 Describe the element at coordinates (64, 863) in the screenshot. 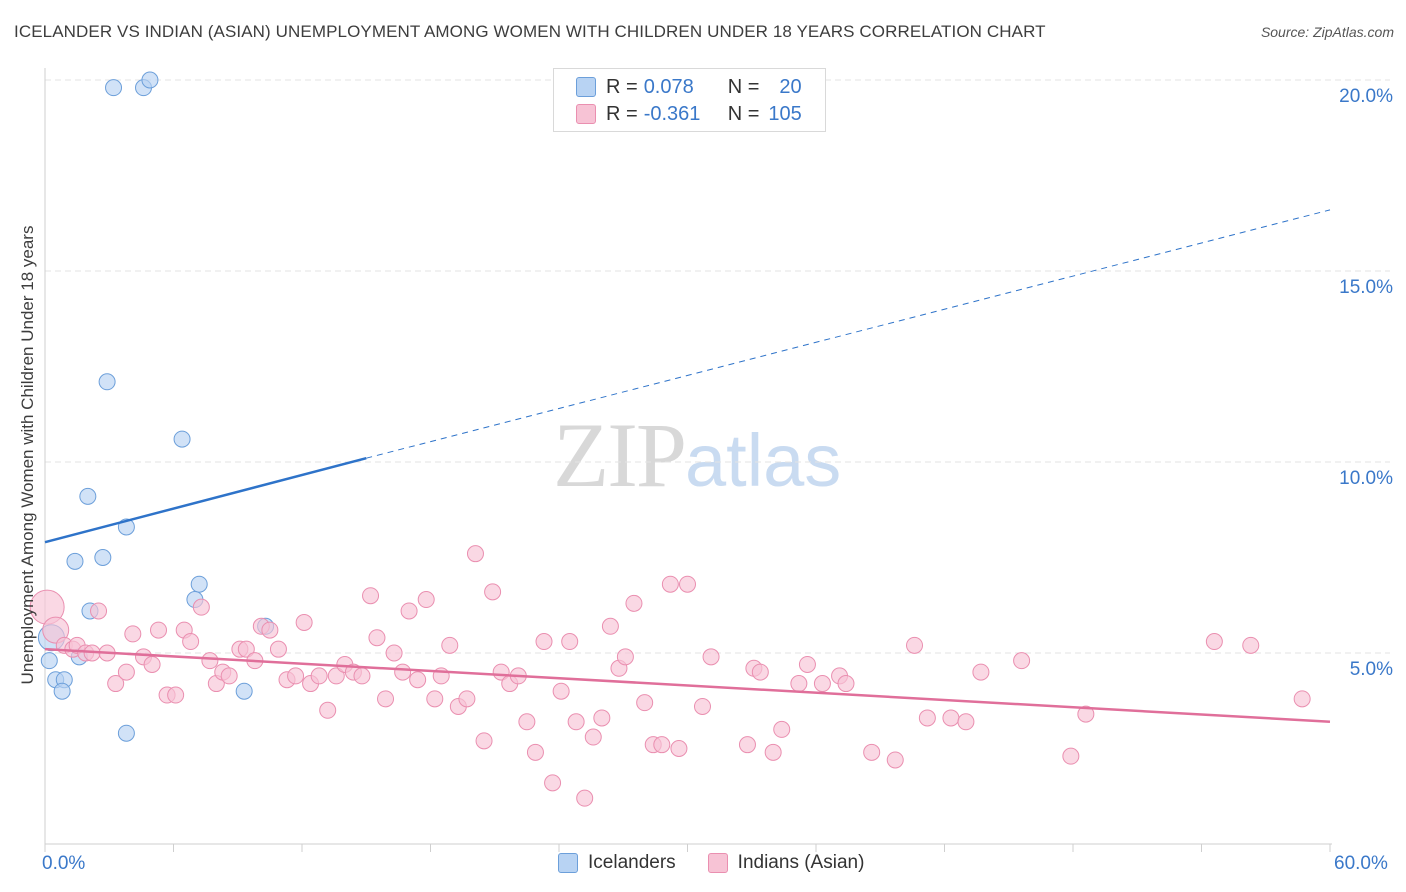

I see `x-tick-label: 0.0%` at that location.